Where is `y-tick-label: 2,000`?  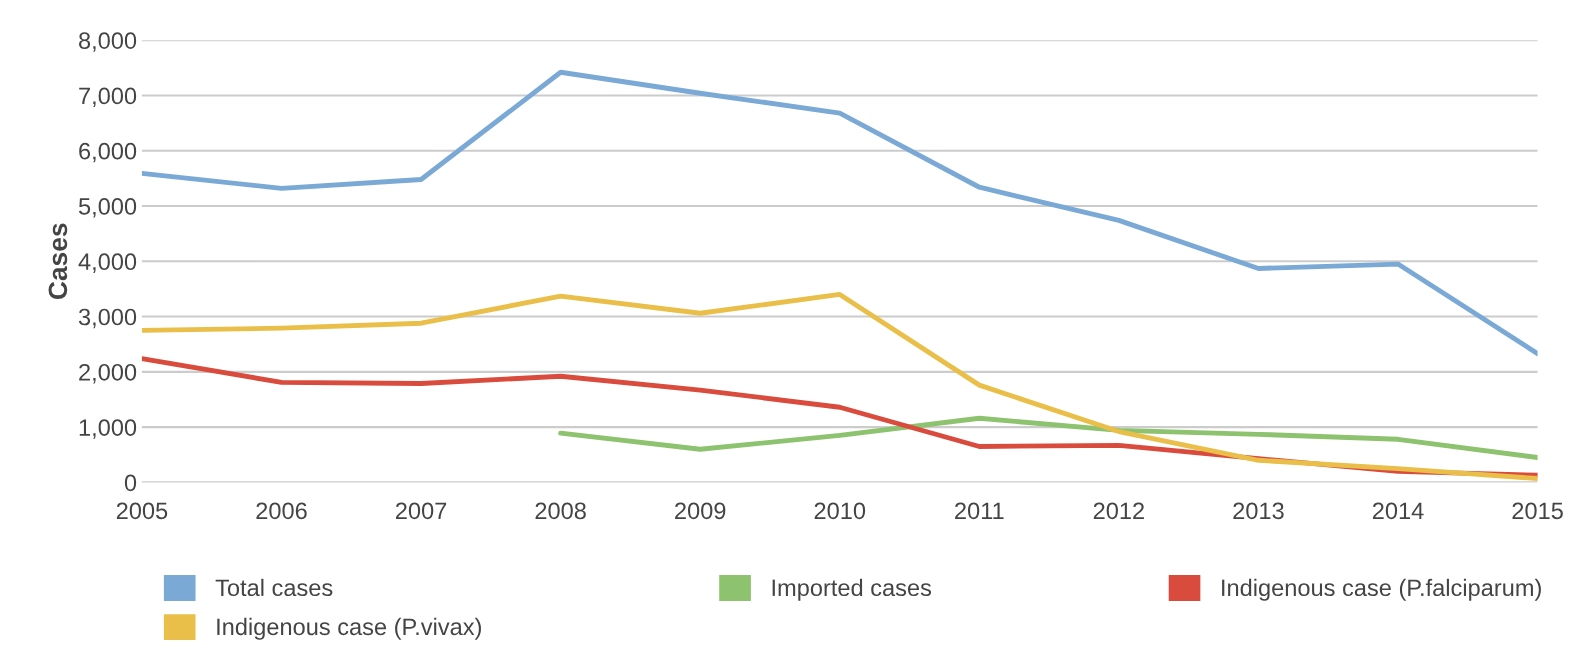
y-tick-label: 2,000 is located at coordinates (108, 373).